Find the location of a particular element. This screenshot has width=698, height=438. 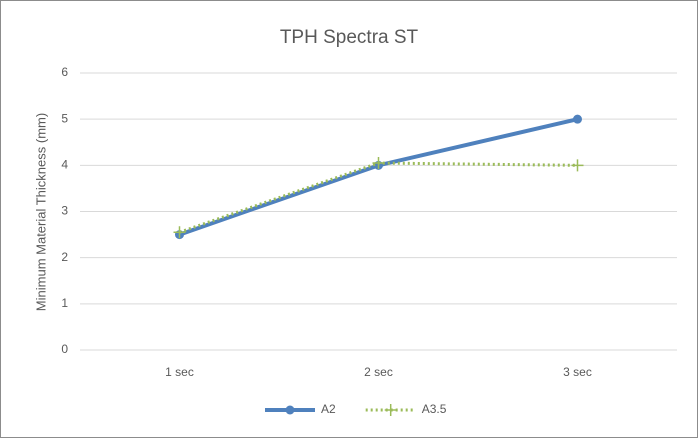

y-tick-label: 3 is located at coordinates (64, 211).